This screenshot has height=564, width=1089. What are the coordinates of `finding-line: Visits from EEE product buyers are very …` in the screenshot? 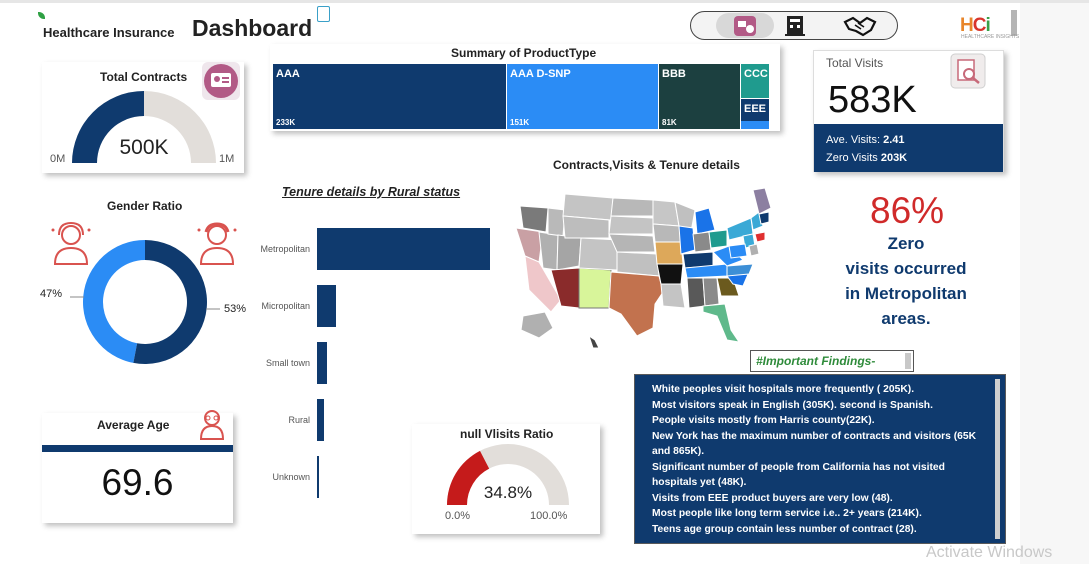 It's located at (772, 498).